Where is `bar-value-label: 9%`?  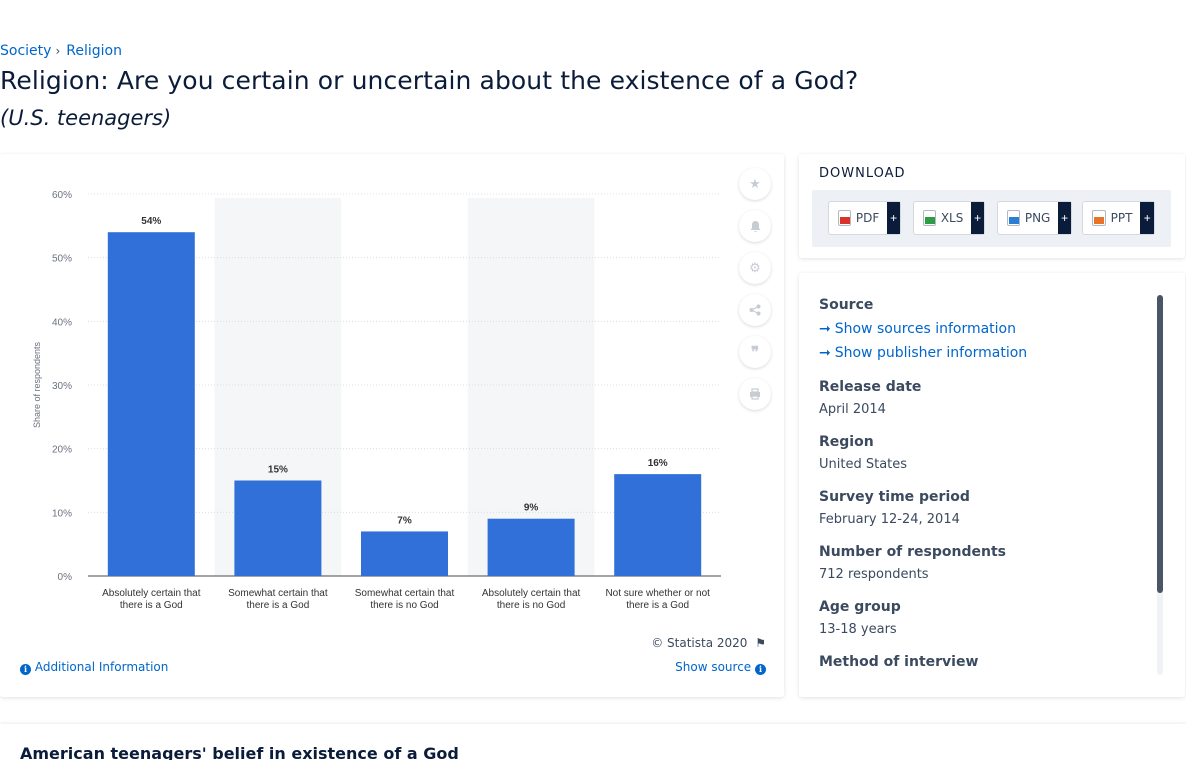
bar-value-label: 9% is located at coordinates (531, 508).